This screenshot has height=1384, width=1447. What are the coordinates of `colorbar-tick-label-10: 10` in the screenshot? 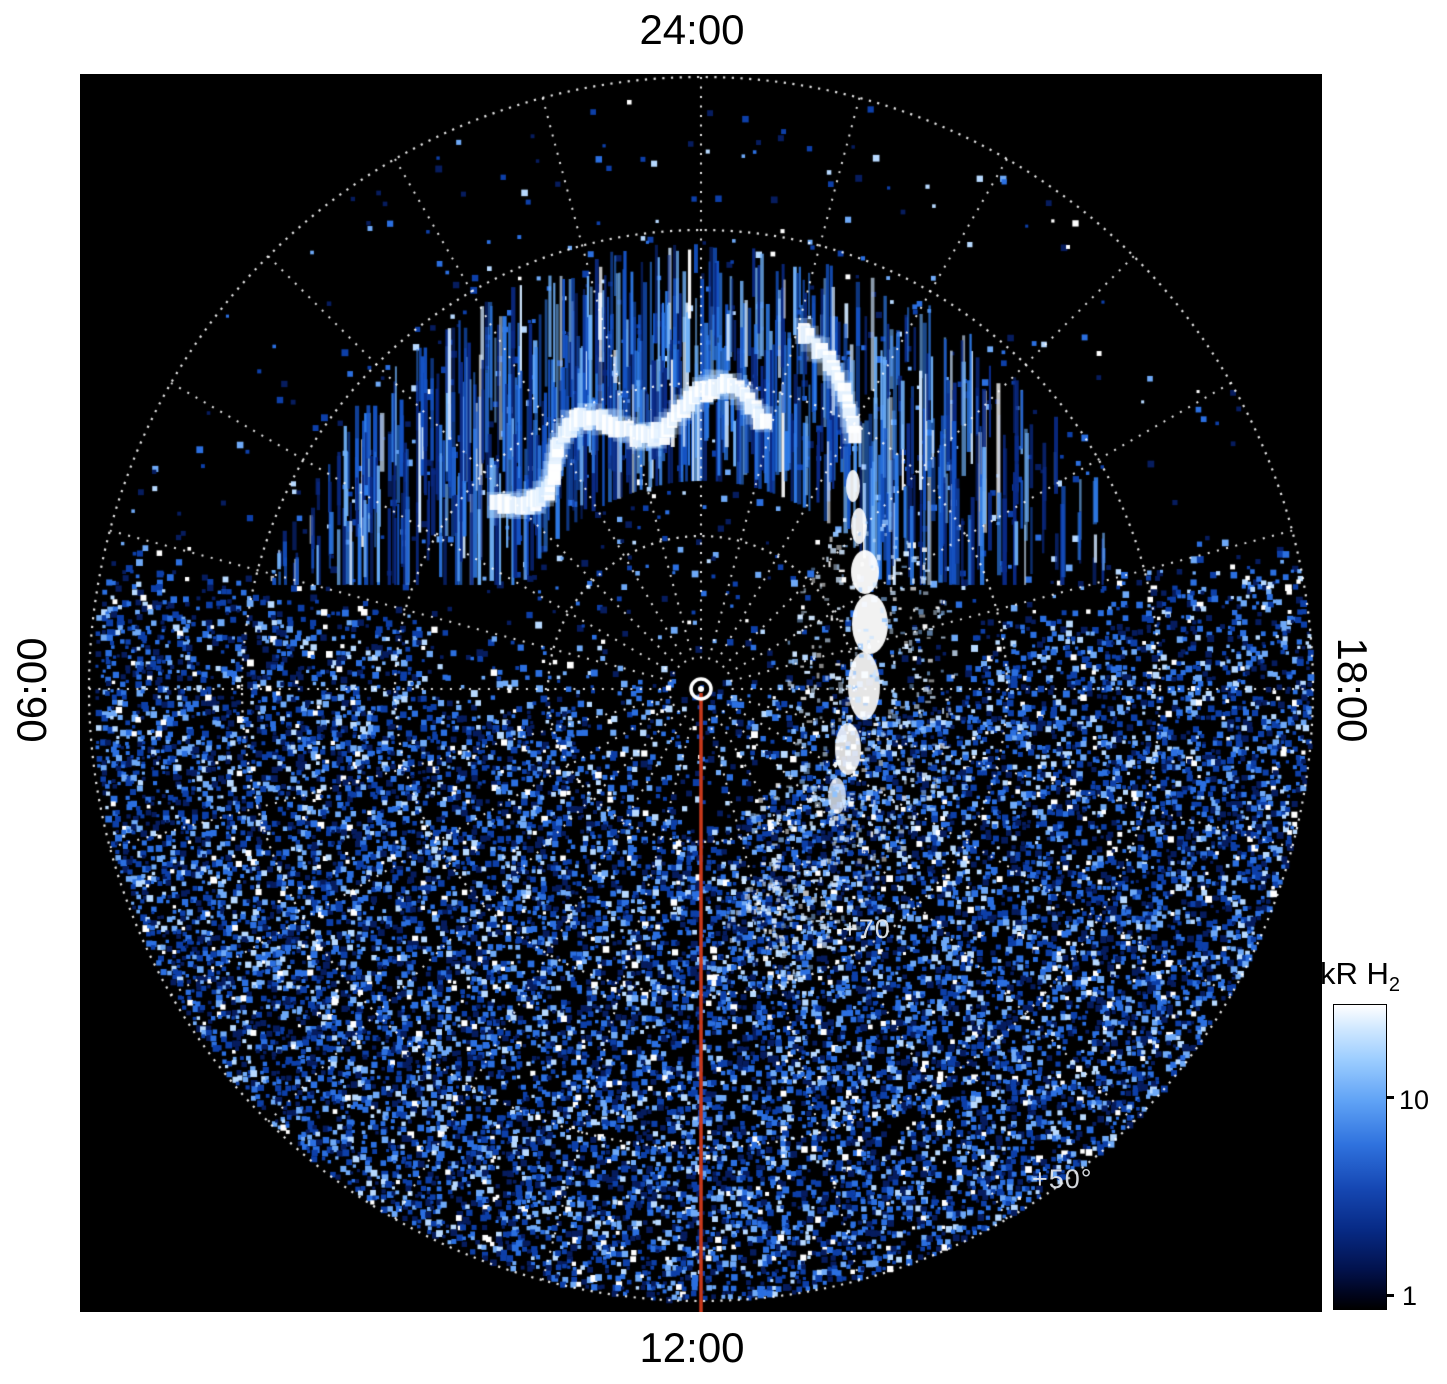 It's located at (1414, 1100).